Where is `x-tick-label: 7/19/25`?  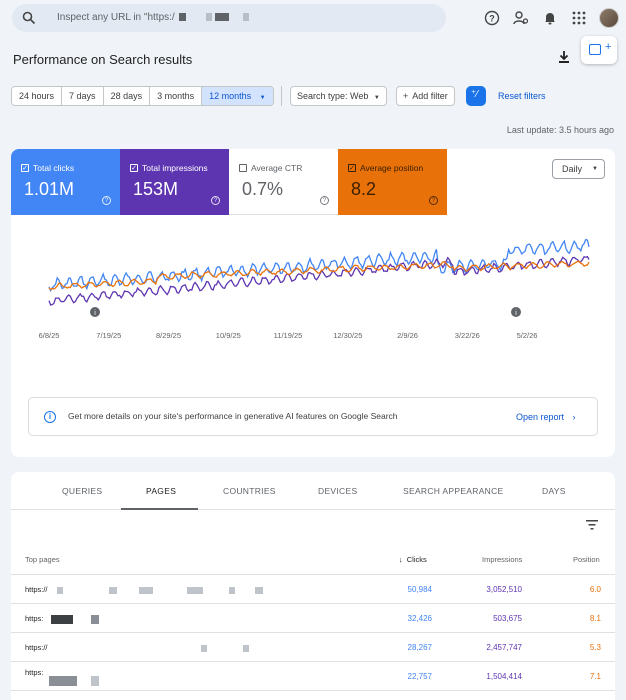
x-tick-label: 7/19/25 is located at coordinates (108, 335).